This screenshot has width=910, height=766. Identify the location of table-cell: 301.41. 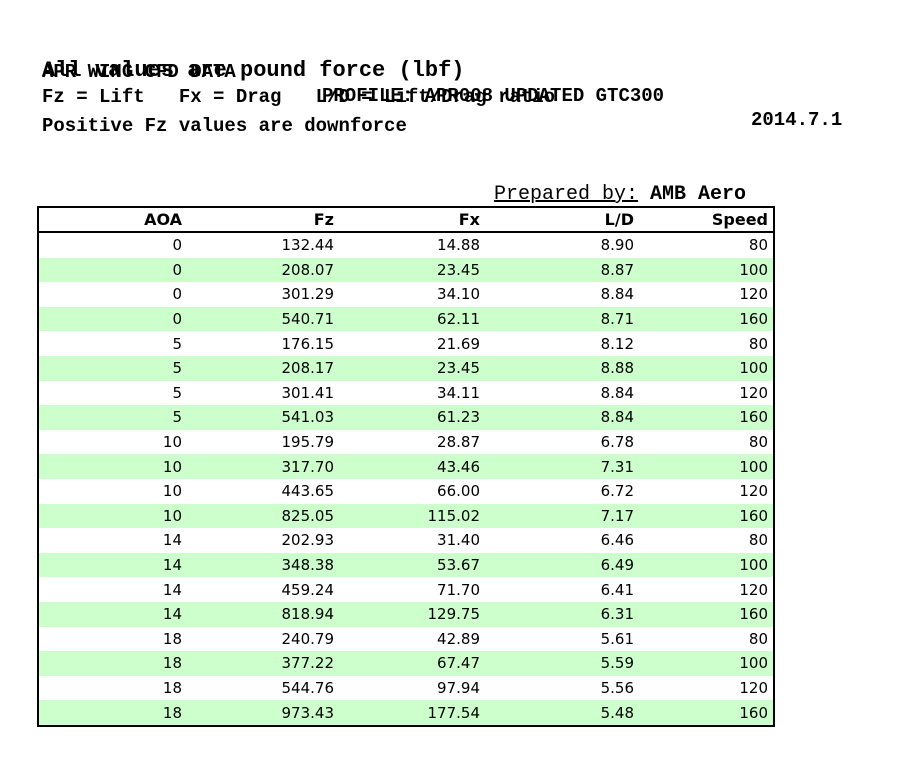
(308, 392).